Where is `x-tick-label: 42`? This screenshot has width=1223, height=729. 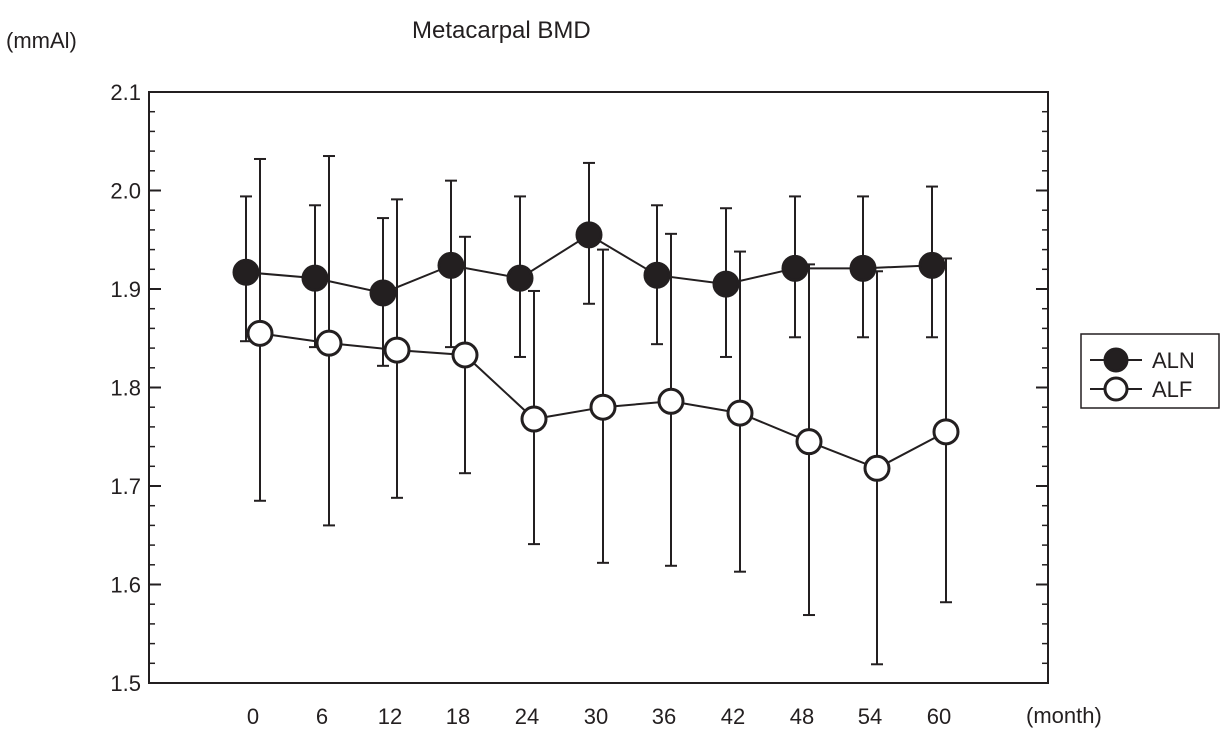
x-tick-label: 42 is located at coordinates (733, 716).